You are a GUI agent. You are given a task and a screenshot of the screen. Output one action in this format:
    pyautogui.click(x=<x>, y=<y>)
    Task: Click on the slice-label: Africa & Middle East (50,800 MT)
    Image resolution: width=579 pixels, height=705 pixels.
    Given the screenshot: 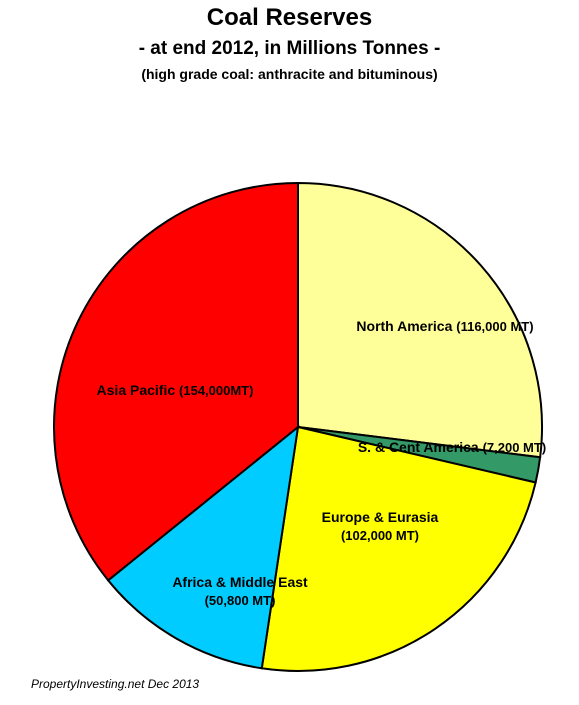 What is the action you would take?
    pyautogui.click(x=240, y=591)
    